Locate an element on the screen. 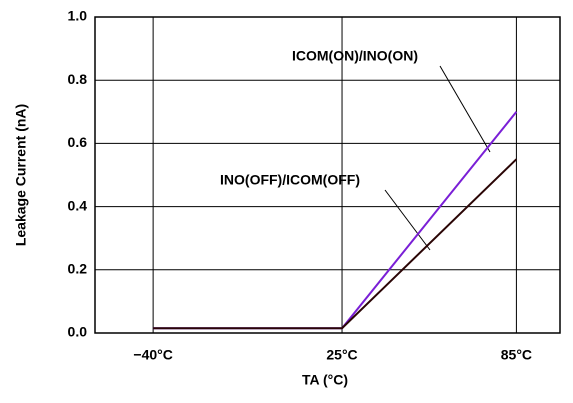 The width and height of the screenshot is (573, 403). x-tick-label: 25°C is located at coordinates (341, 355).